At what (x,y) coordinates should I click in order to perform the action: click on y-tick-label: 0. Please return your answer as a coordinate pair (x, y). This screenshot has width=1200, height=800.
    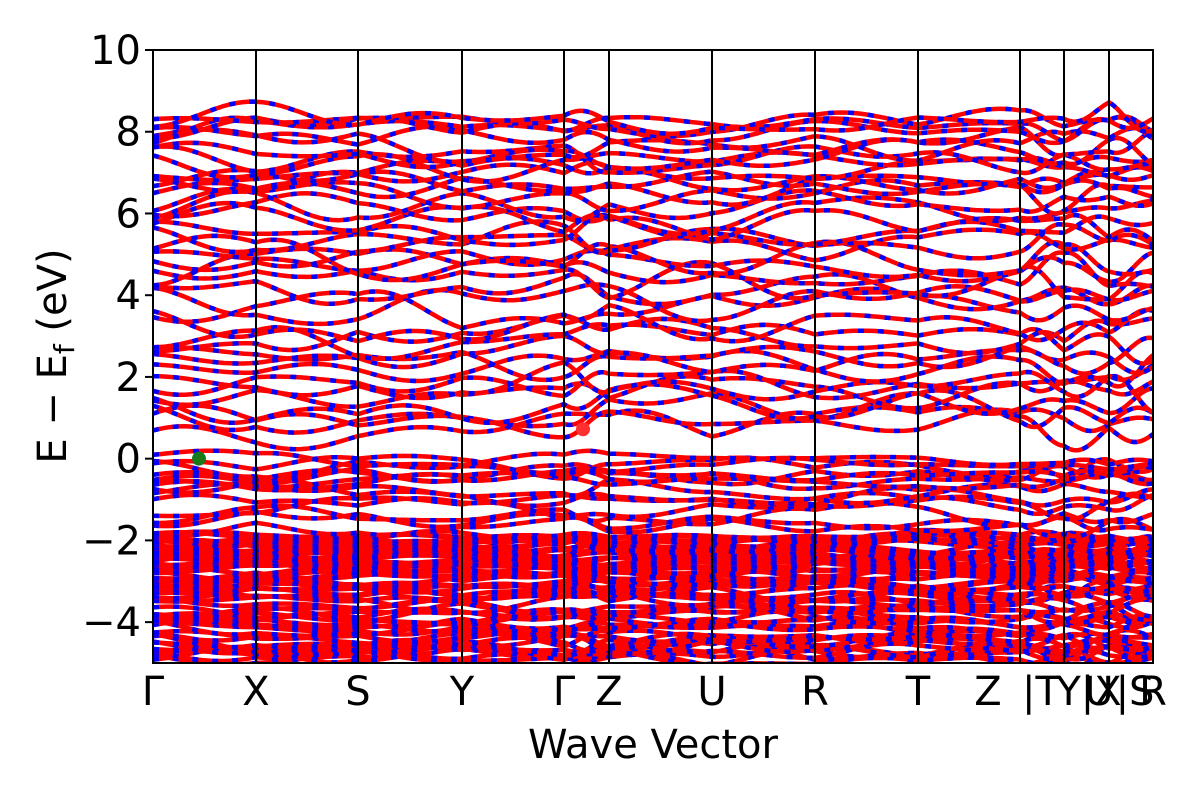
    Looking at the image, I should click on (128, 460).